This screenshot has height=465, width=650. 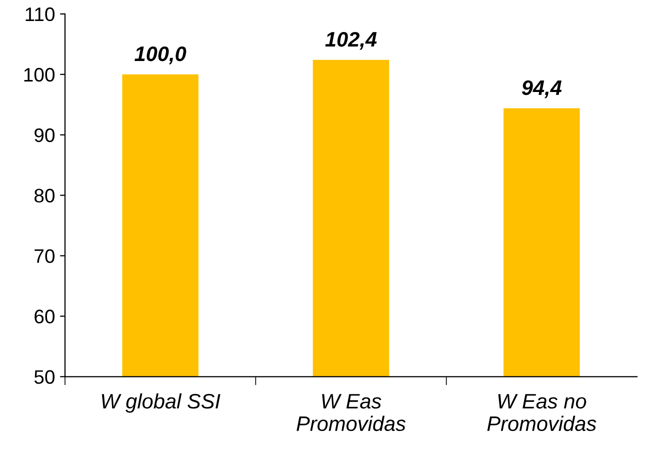 I want to click on y-tick-label: 60, so click(x=44, y=317).